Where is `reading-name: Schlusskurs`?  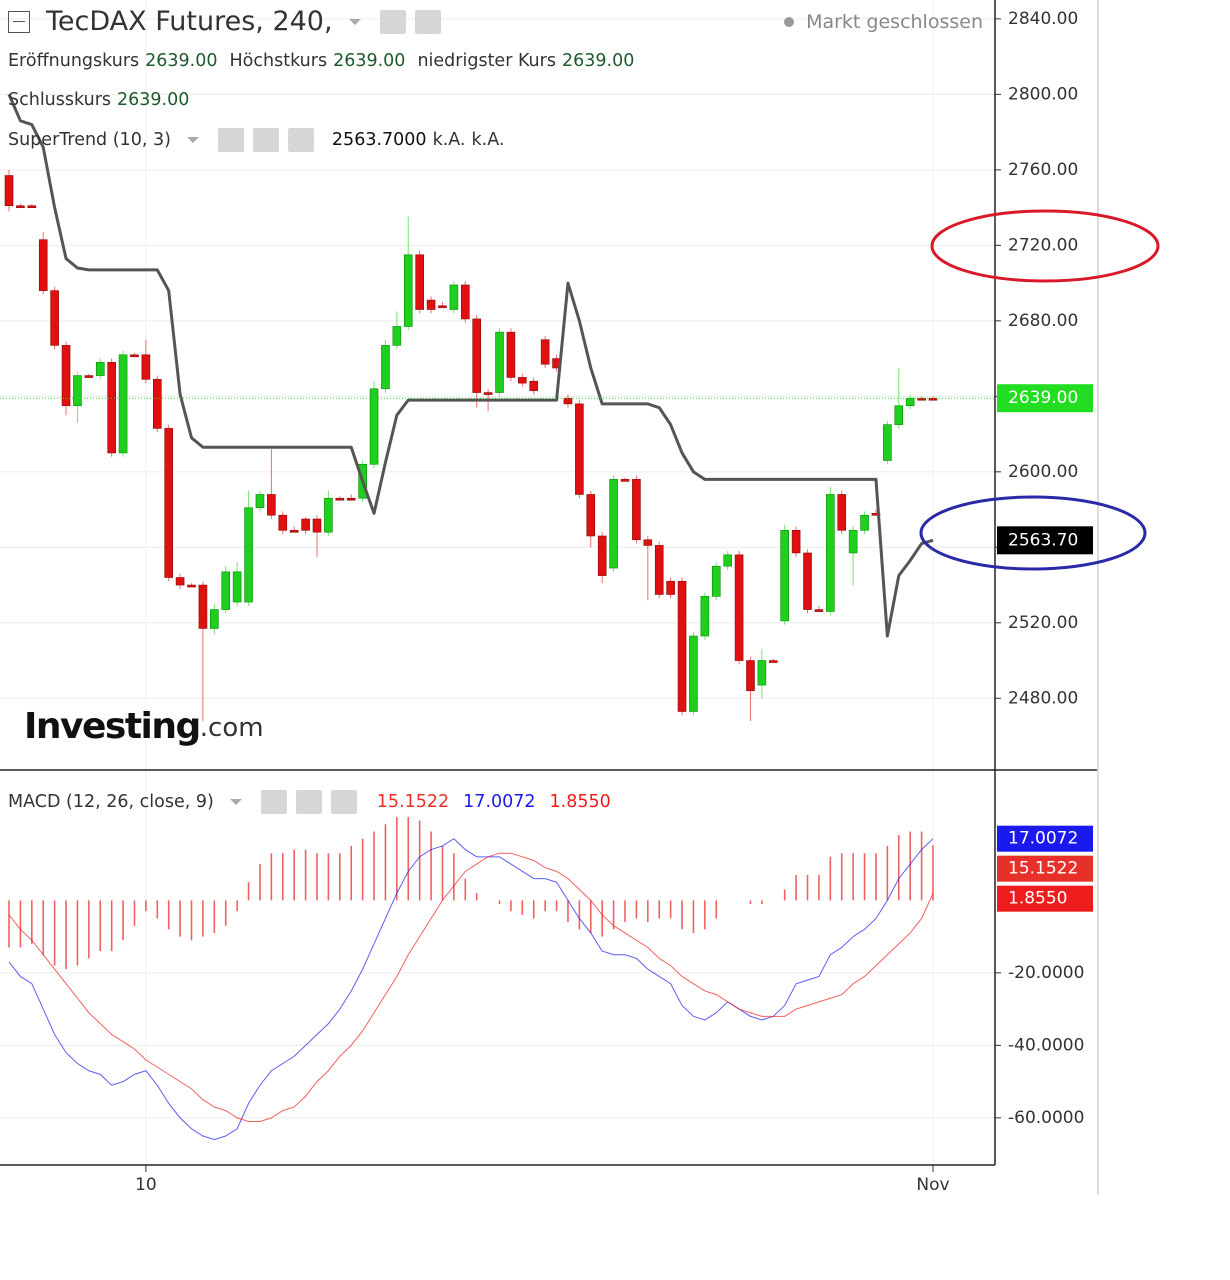
reading-name: Schlusskurs is located at coordinates (60, 100).